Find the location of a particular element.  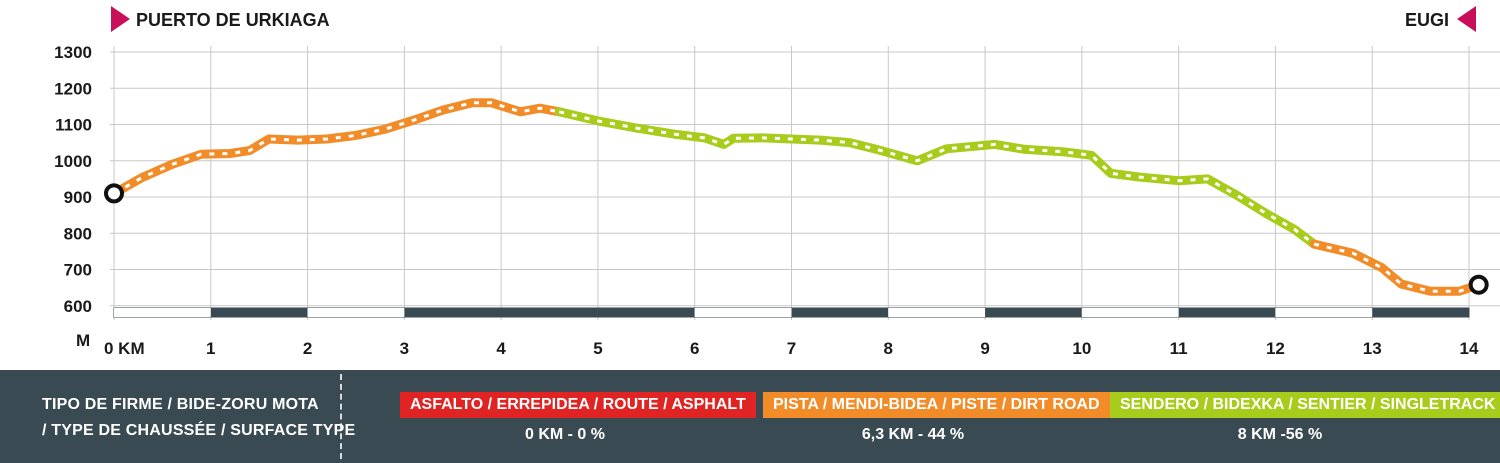

x-tick-label: 4 is located at coordinates (501, 348).